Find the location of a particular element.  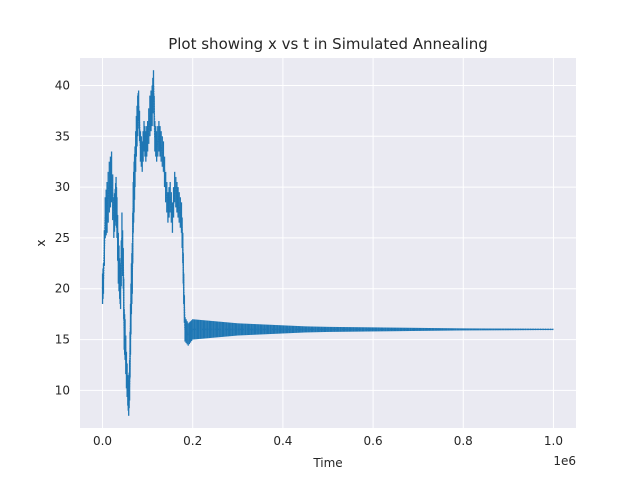

y-tick-label: 10 is located at coordinates (62, 390).